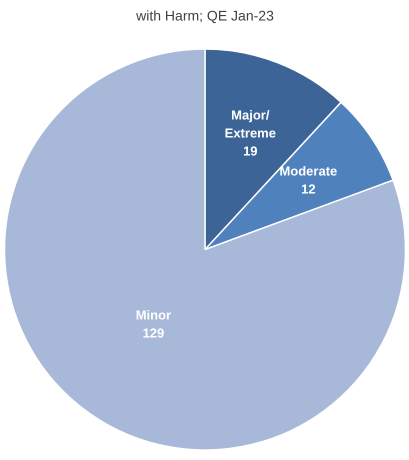 The width and height of the screenshot is (409, 460). What do you see at coordinates (153, 332) in the screenshot?
I see `data-label: 129` at bounding box center [153, 332].